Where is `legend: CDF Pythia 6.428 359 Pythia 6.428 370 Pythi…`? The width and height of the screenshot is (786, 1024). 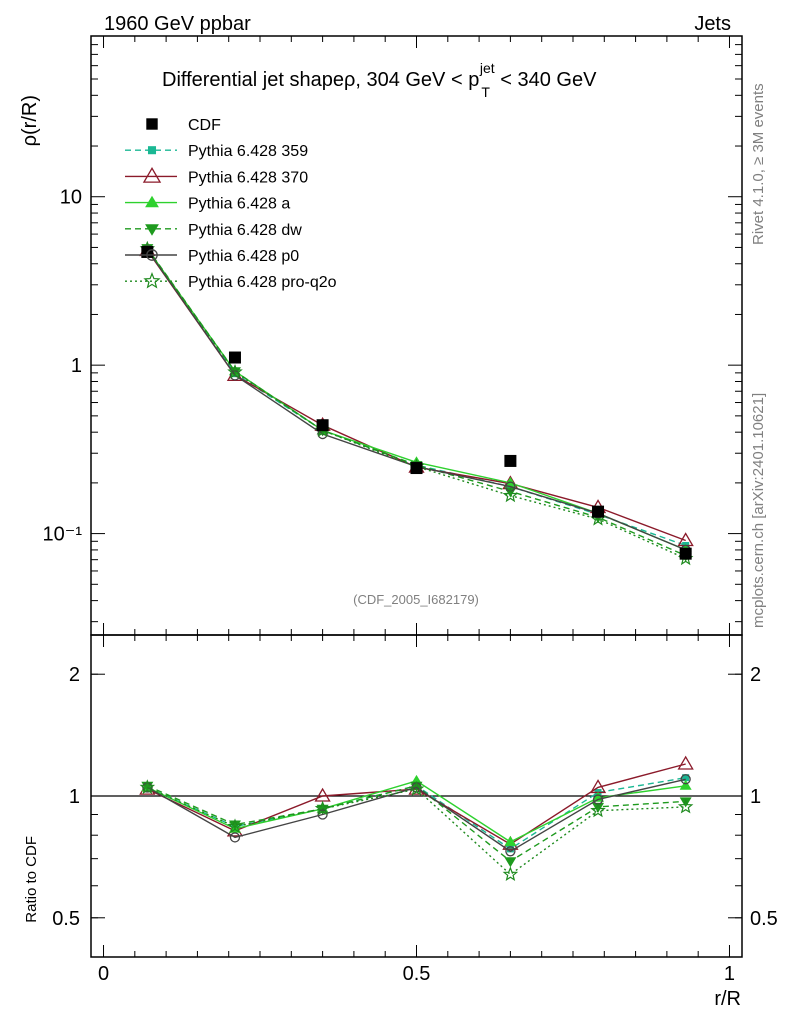 legend: CDF Pythia 6.428 359 Pythia 6.428 370 Pythi… is located at coordinates (231, 204).